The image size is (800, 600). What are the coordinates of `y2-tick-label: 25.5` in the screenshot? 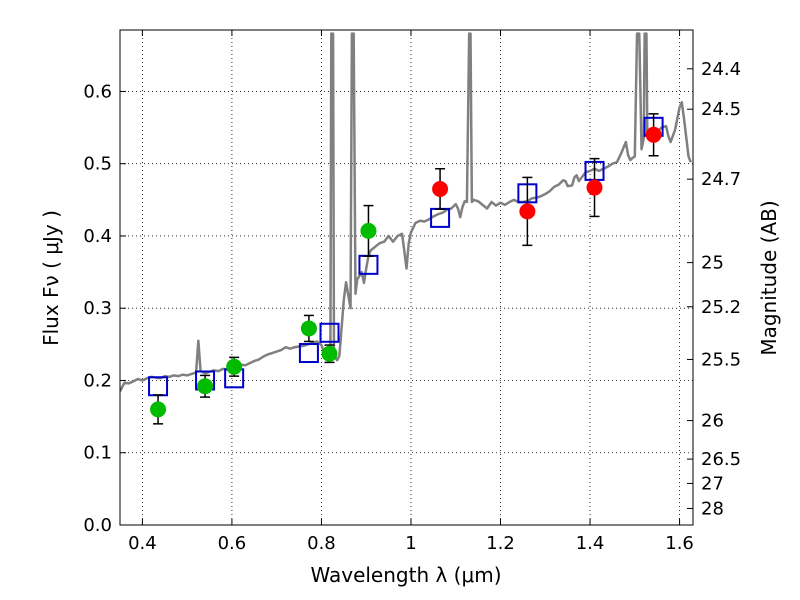 It's located at (721, 359).